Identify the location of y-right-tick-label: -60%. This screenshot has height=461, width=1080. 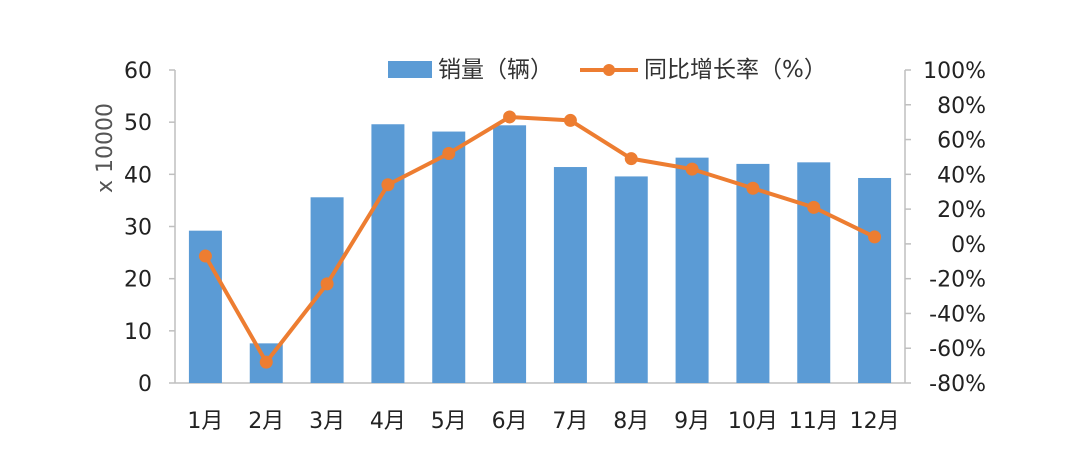
(957, 349).